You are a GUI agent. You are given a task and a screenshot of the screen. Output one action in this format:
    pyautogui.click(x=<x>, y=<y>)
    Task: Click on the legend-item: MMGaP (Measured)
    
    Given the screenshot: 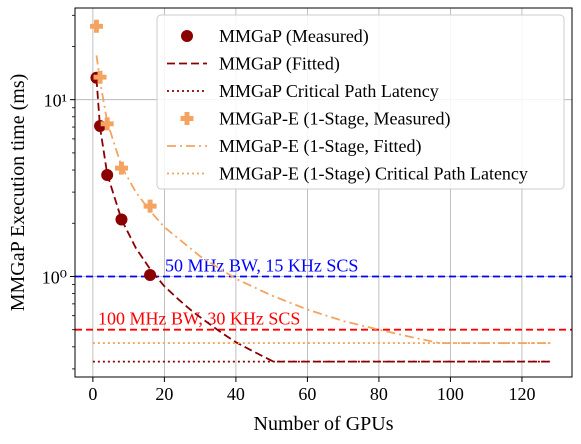 What is the action you would take?
    pyautogui.click(x=275, y=36)
    